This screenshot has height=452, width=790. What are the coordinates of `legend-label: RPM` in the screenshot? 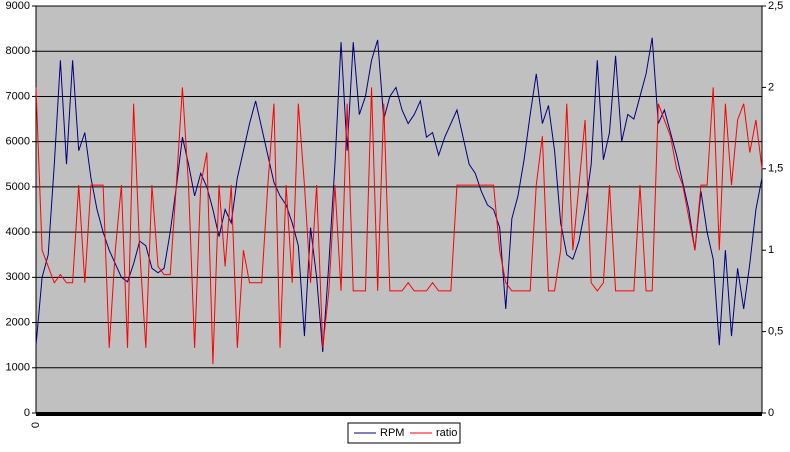 It's located at (392, 433).